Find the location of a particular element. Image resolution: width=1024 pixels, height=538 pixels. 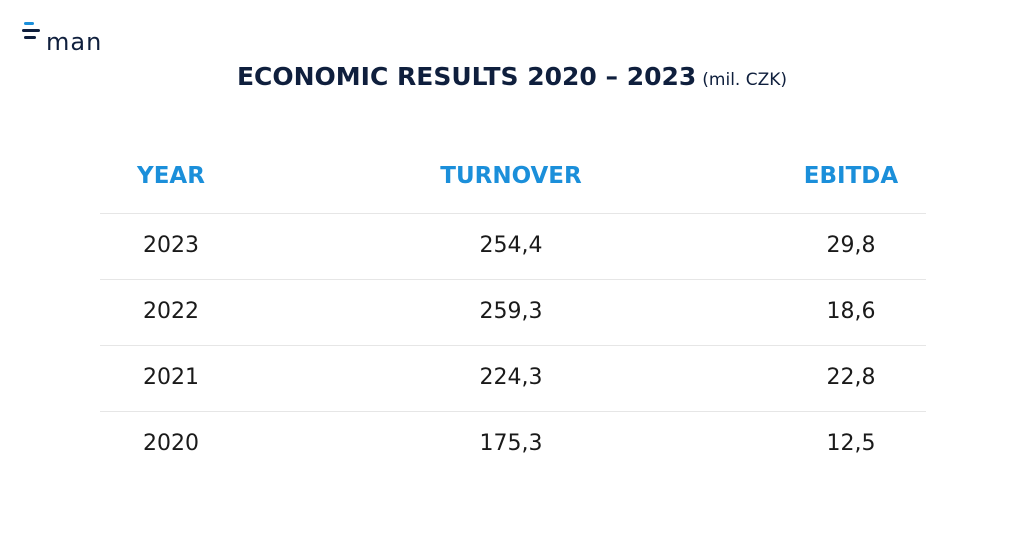

column-header: TURNOVER is located at coordinates (511, 176).